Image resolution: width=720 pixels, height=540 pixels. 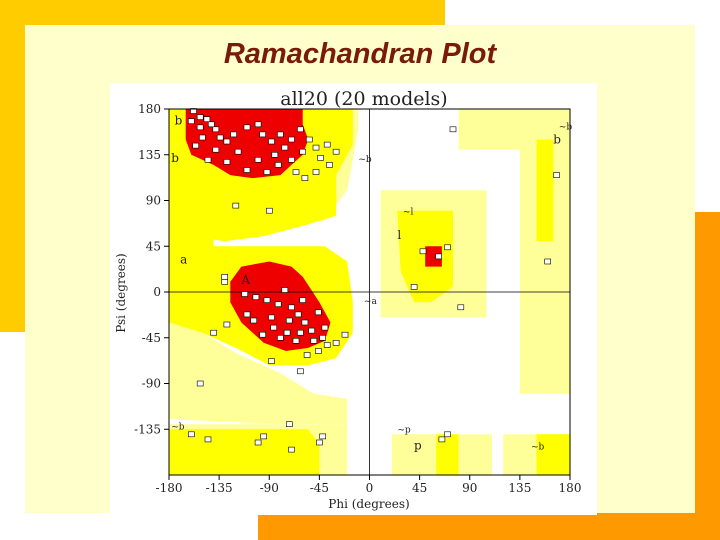 I want to click on region-label: b, so click(x=175, y=158).